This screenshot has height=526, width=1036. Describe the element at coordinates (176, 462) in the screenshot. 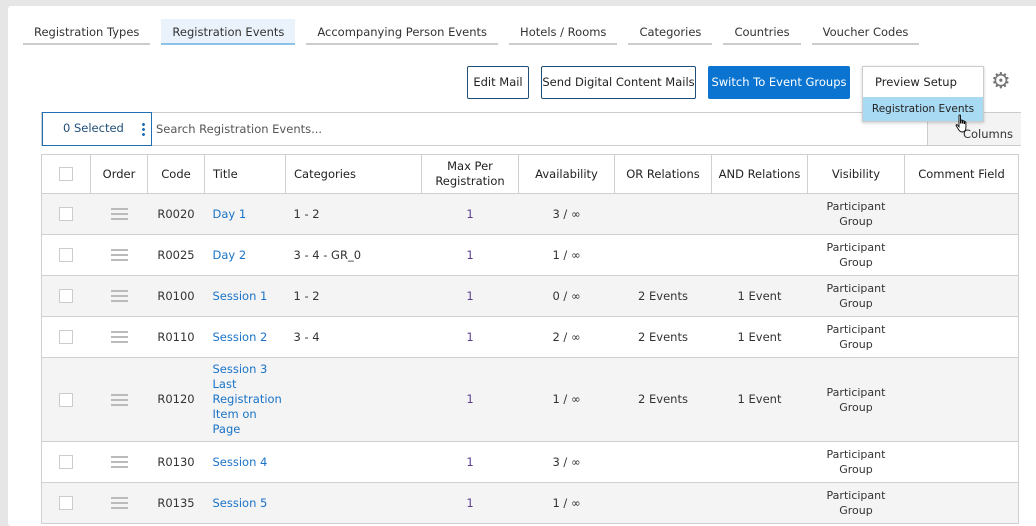

I see `code-cell: R0130` at that location.